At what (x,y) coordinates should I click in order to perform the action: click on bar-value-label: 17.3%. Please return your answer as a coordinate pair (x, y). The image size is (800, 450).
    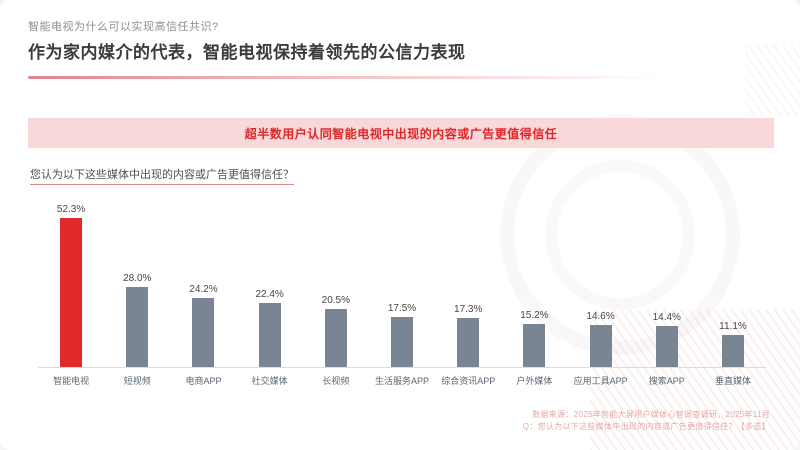
    Looking at the image, I should click on (468, 309).